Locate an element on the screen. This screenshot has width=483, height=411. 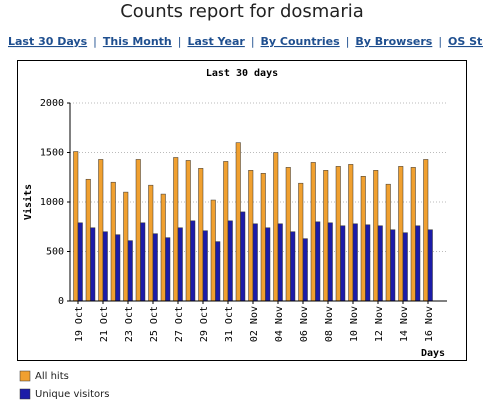
y-tick-label: 500 is located at coordinates (55, 252).